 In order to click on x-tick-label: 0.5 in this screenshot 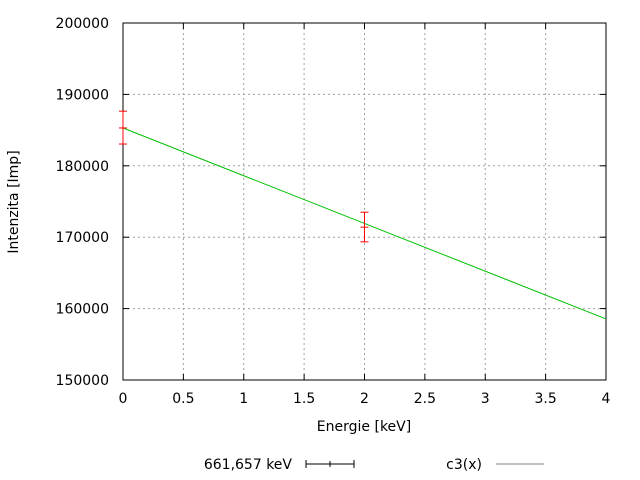, I will do `click(183, 399)`.